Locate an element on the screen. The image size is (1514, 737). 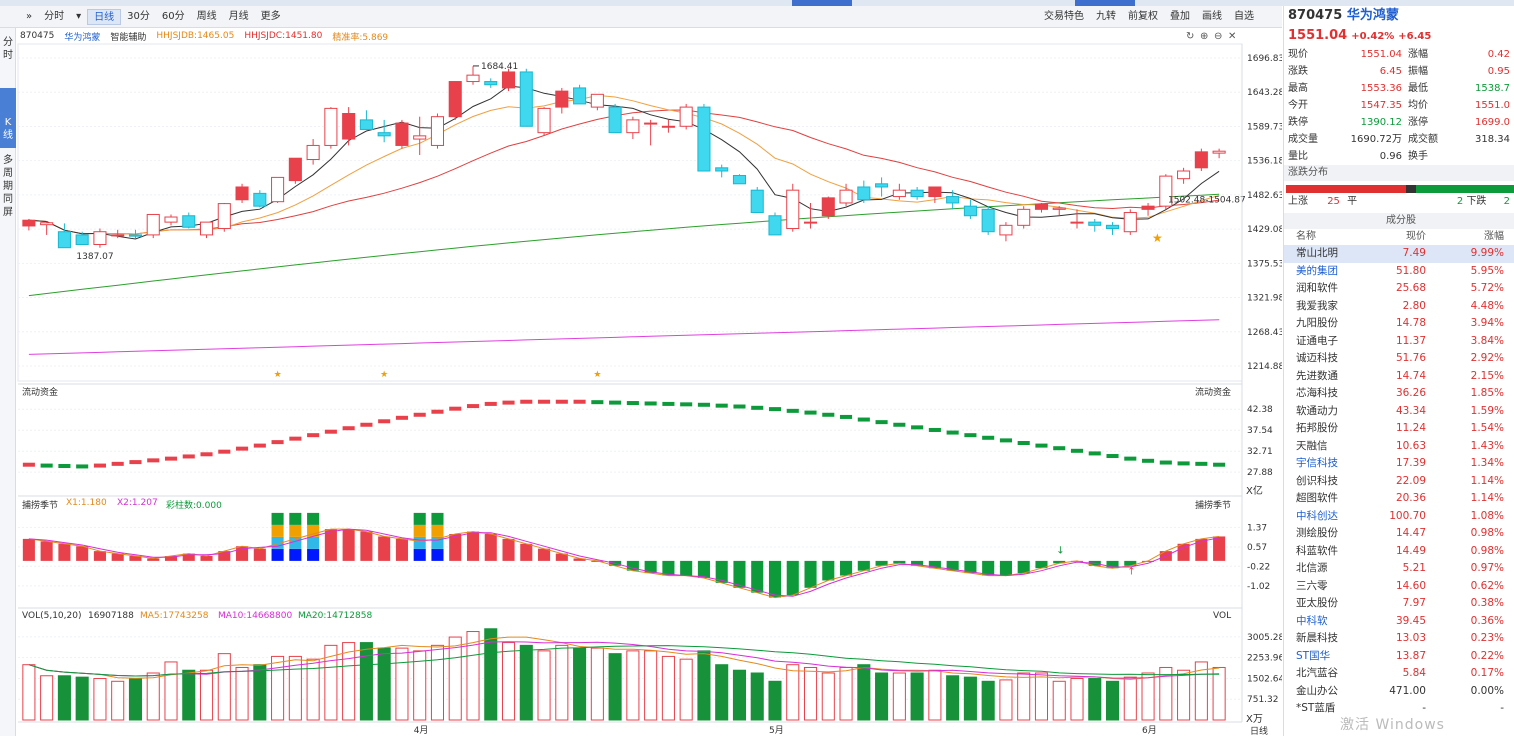
cf-row: 先进数通 14.74 2.15% is located at coordinates (1399, 377).